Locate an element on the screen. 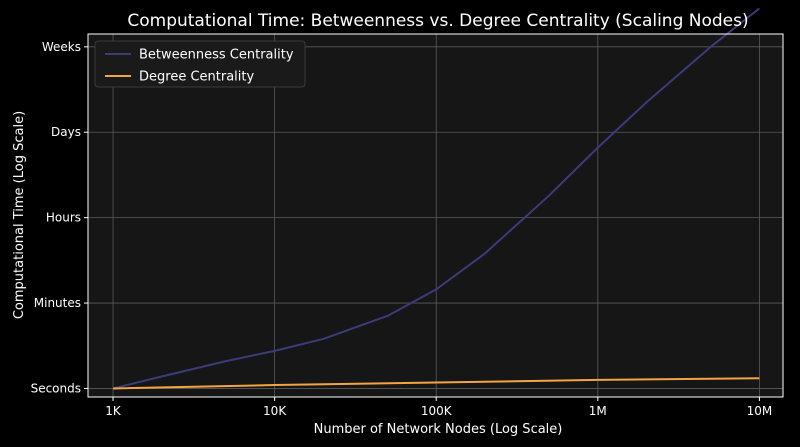  legend-entry: Degree Centrality is located at coordinates (196, 77).